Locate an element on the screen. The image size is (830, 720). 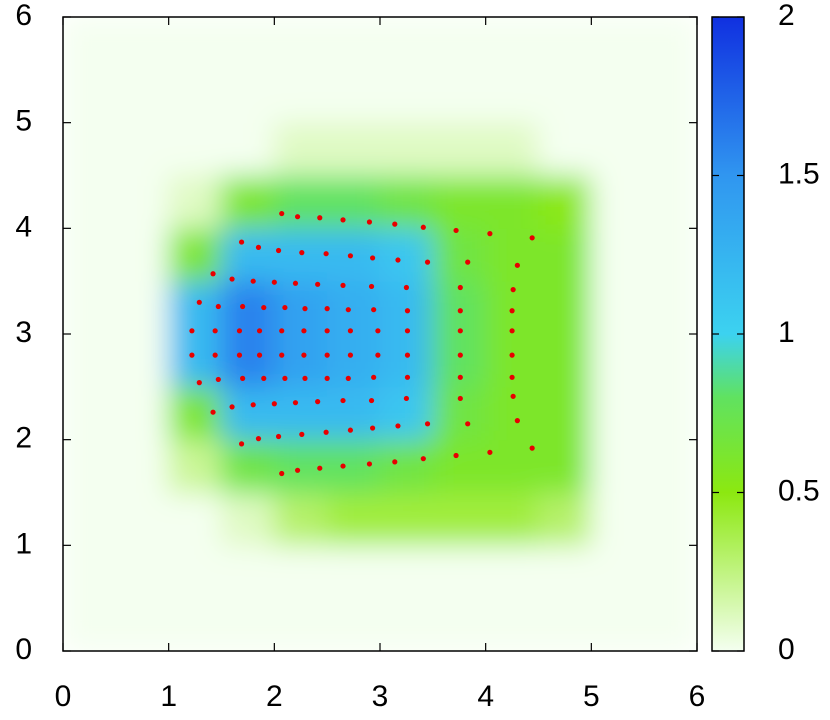
colorbar-tick-label: 2 is located at coordinates (786, 16).